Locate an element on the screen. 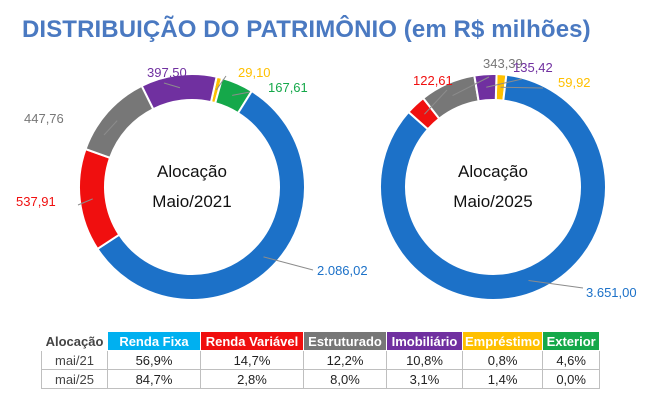  data-label-renda-fixa: 2.086,02 is located at coordinates (342, 270).